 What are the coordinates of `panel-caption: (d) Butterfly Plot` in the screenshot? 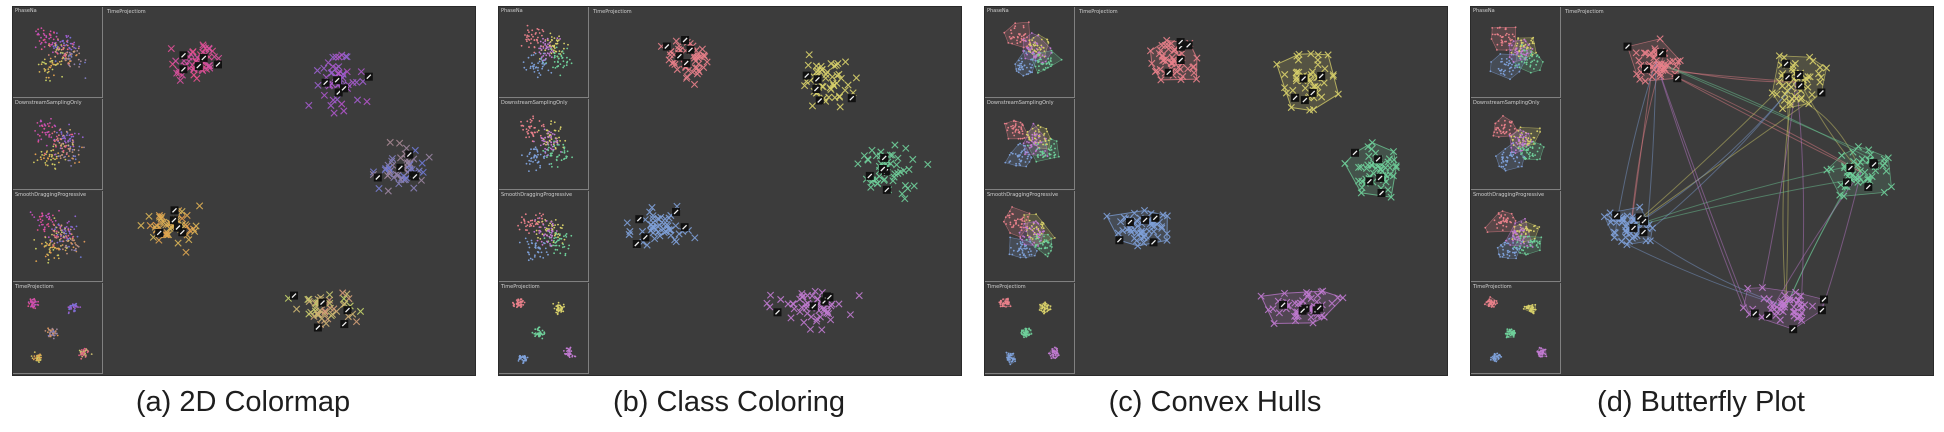 It's located at (1701, 402).